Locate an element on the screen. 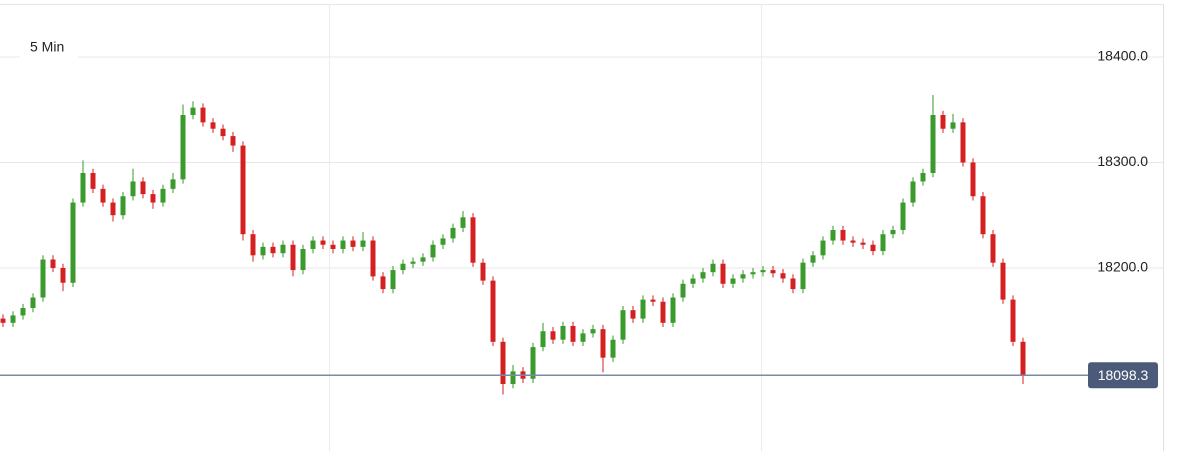 The height and width of the screenshot is (451, 1182). last-price-badge is located at coordinates (1123, 375).